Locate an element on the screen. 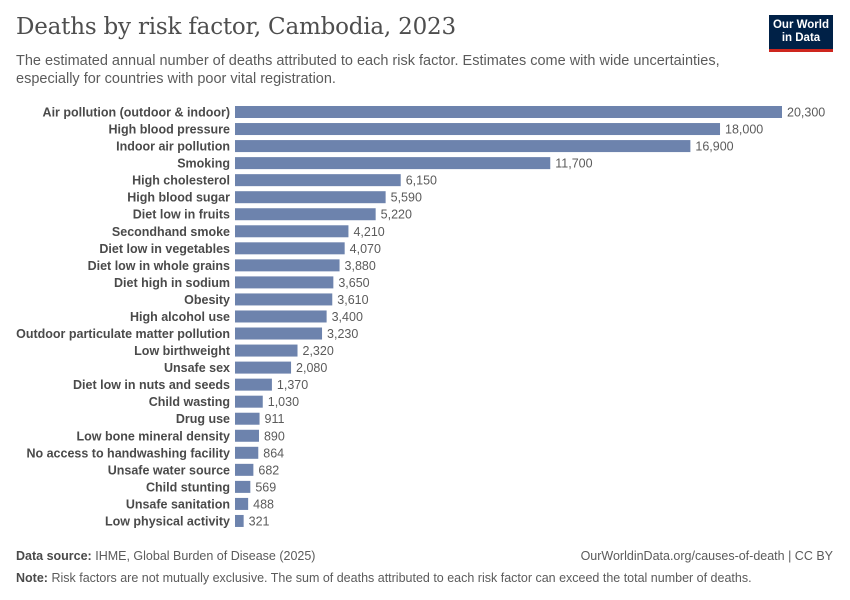 This screenshot has height=600, width=850. logo-line-2: in Data is located at coordinates (801, 38).